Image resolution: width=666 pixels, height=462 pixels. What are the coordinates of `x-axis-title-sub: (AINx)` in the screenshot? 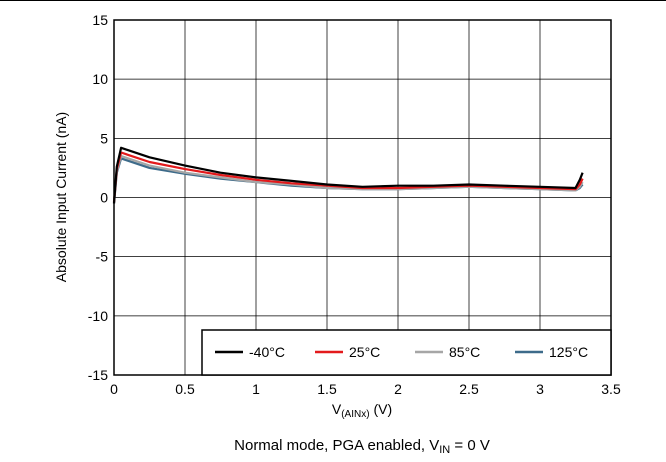 It's located at (355, 414).